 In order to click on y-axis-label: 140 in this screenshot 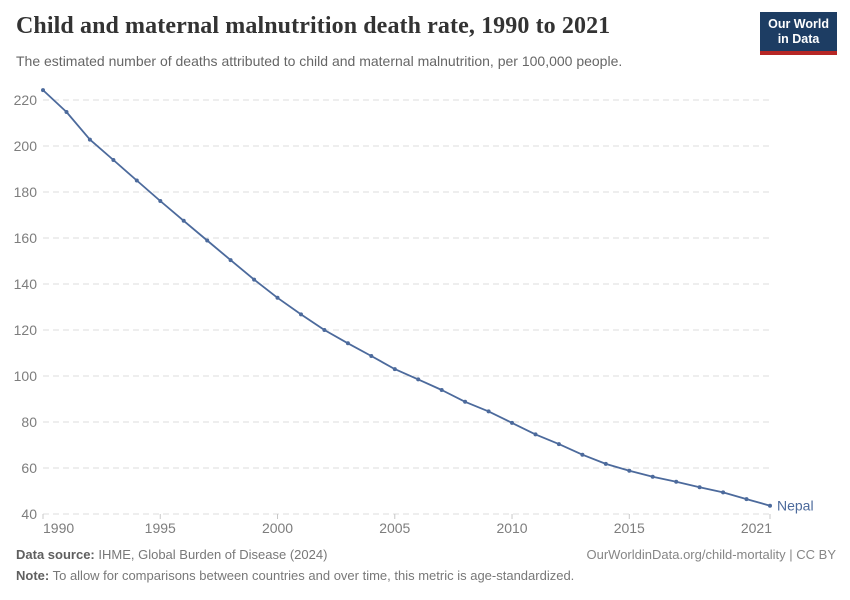, I will do `click(26, 284)`.